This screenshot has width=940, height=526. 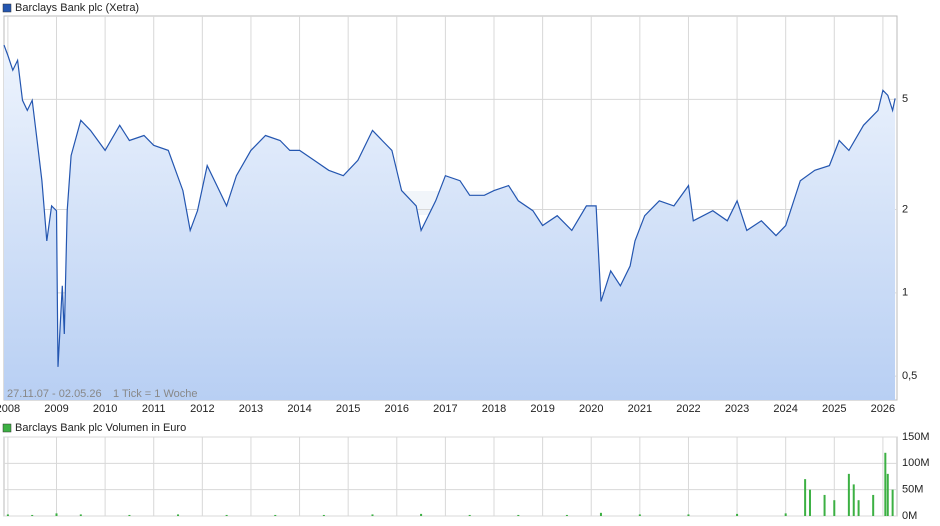 What do you see at coordinates (77, 8) in the screenshot?
I see `legend-label: Barclays Bank plc (Xetra)` at bounding box center [77, 8].